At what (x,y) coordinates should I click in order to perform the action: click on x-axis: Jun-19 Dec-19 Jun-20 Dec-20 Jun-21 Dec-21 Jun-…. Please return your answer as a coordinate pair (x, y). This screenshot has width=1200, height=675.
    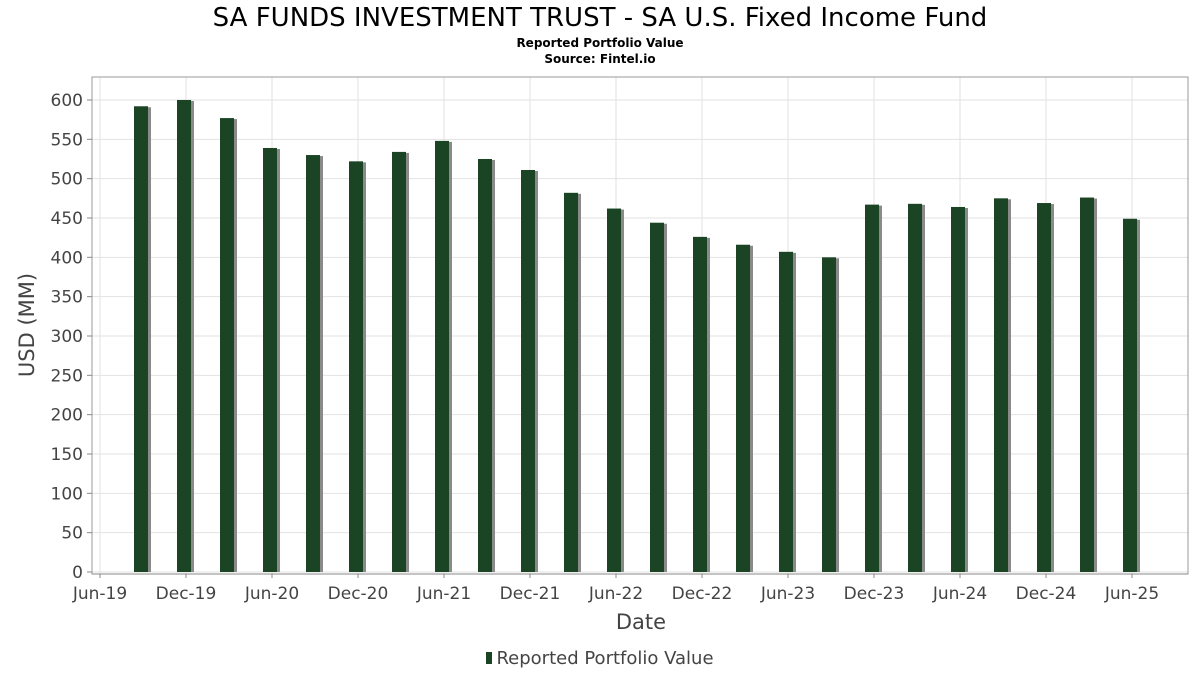
    Looking at the image, I should click on (630, 588).